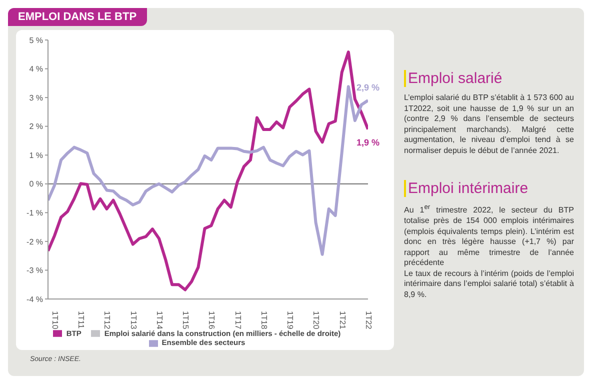  Describe the element at coordinates (36, 97) in the screenshot. I see `y-tick-label: 3 %` at that location.